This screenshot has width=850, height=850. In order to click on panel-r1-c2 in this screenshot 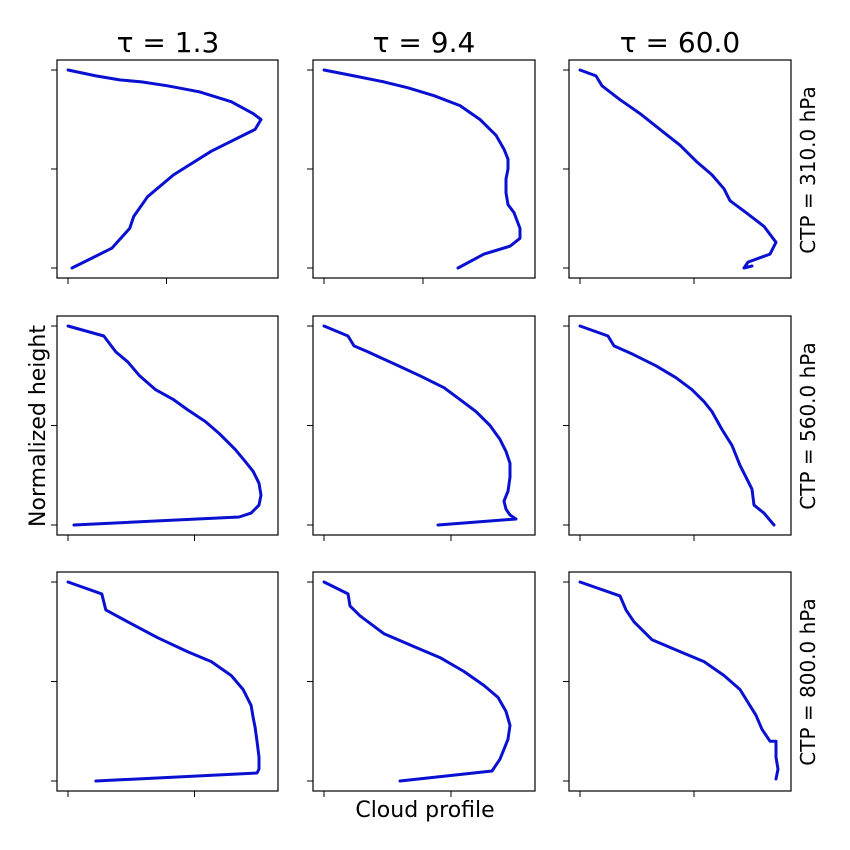, I will do `click(421, 171)`.